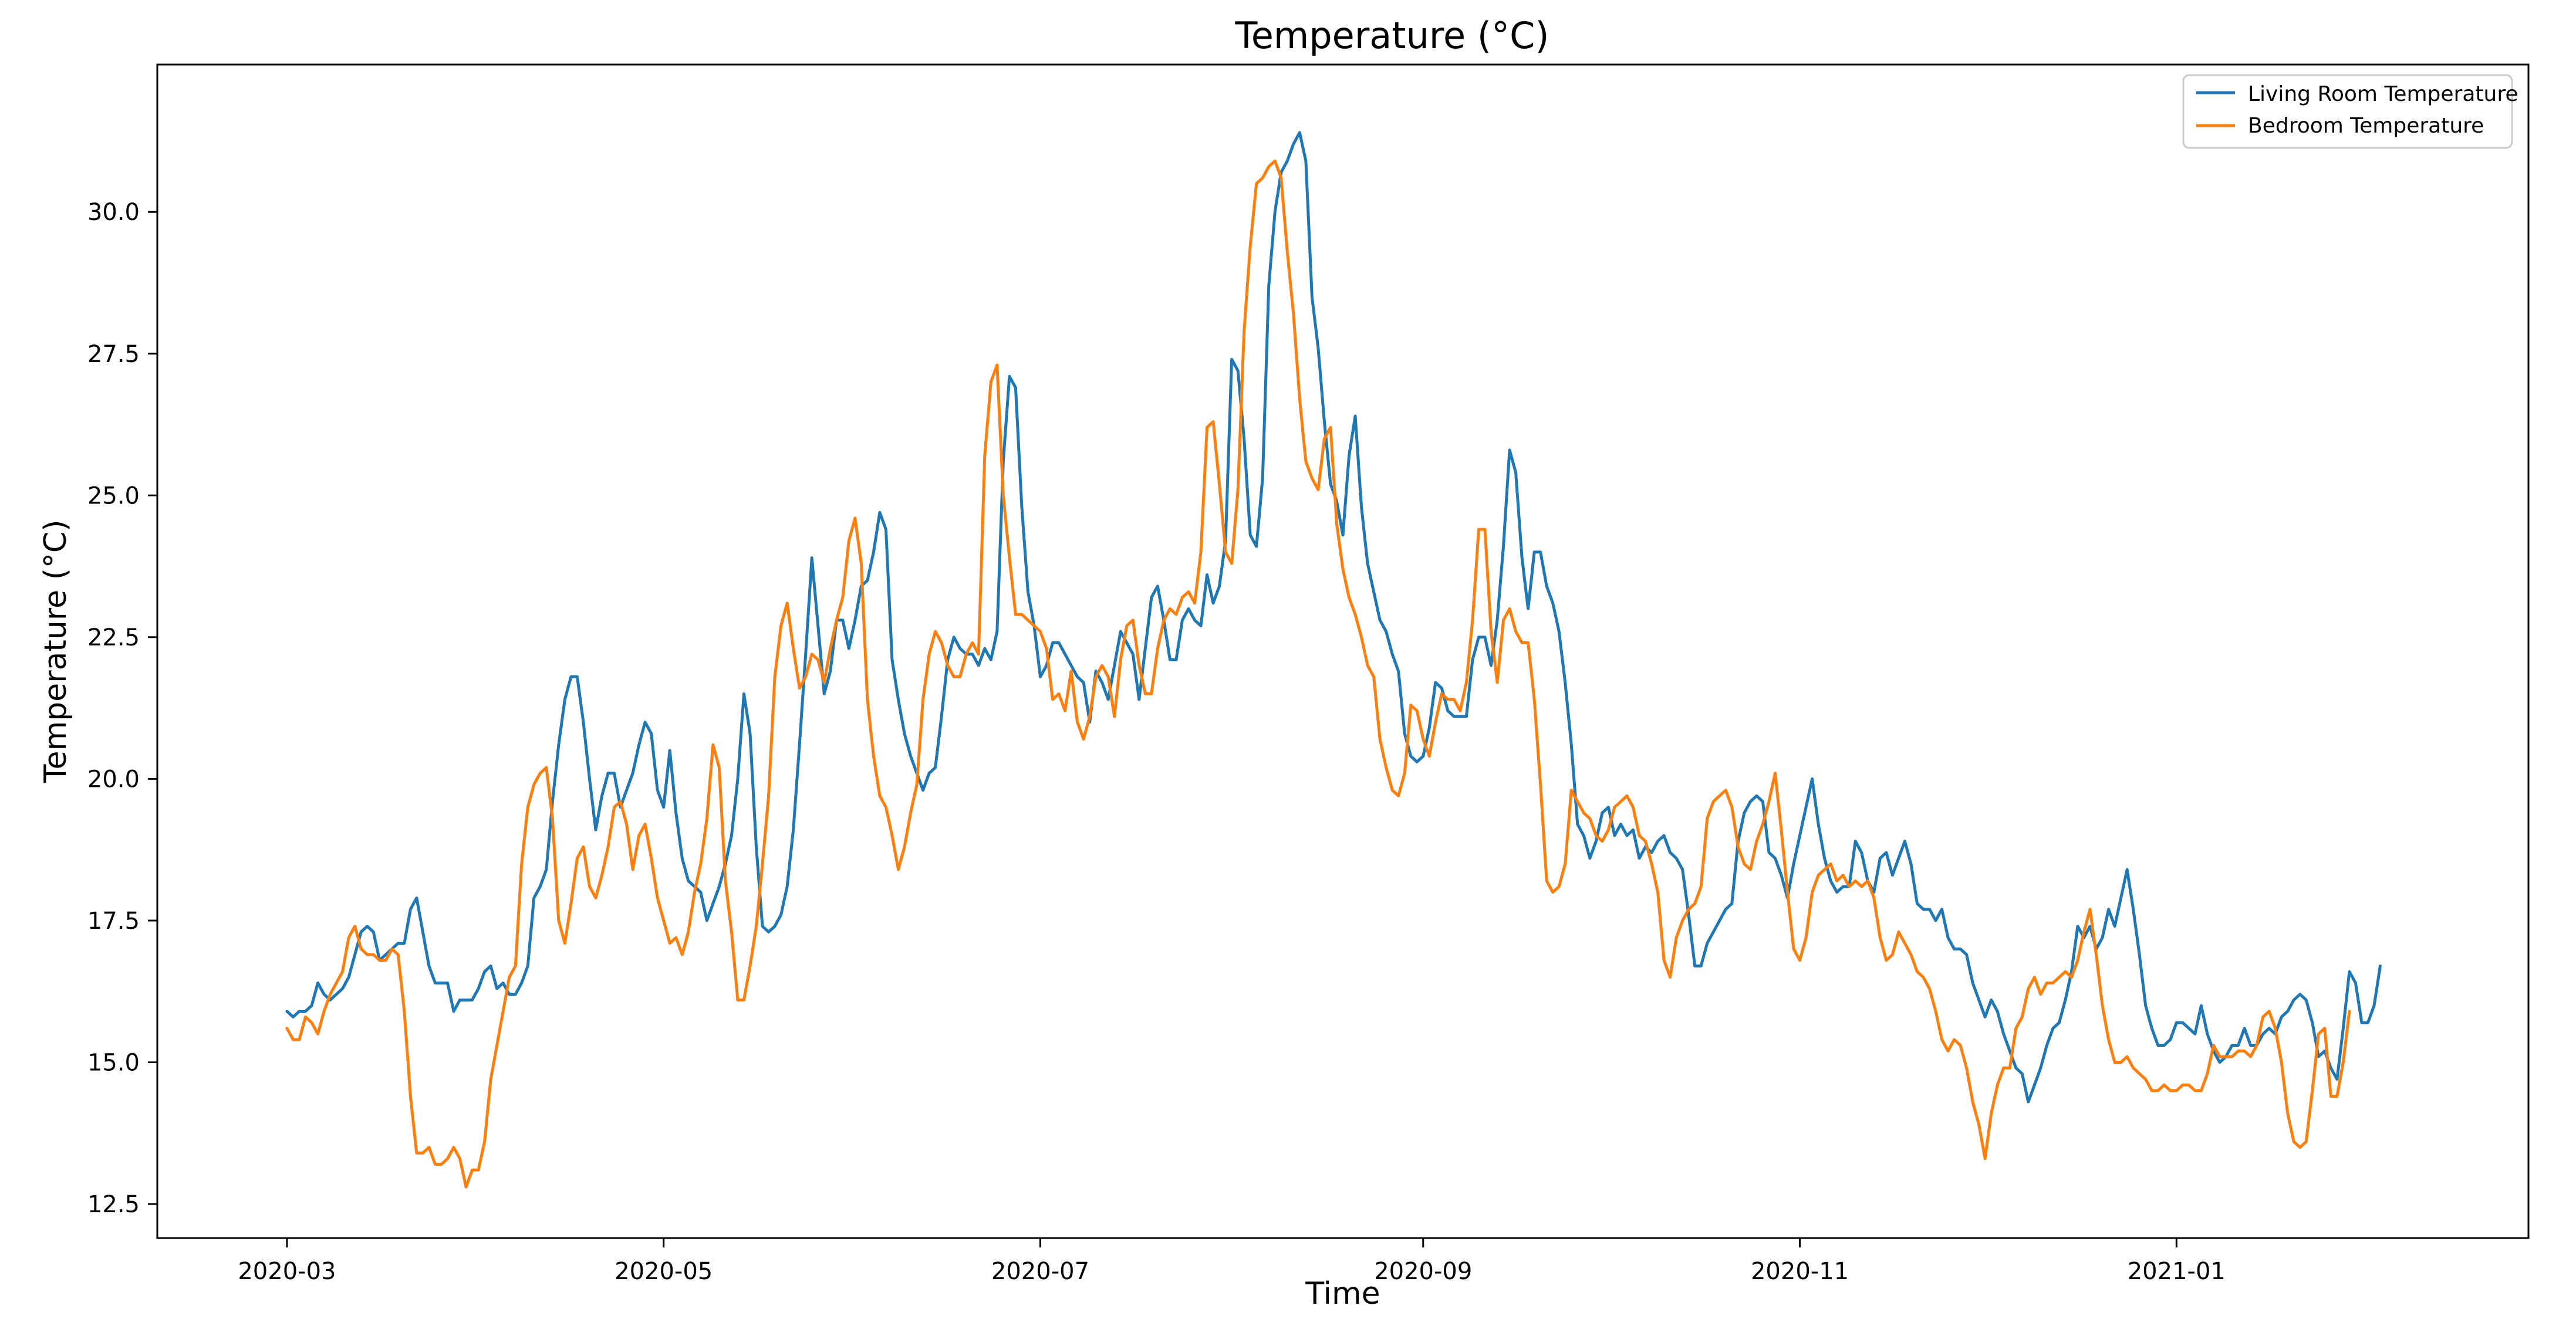 The width and height of the screenshot is (2576, 1329). Describe the element at coordinates (114, 637) in the screenshot. I see `y-tick-label: 22.5` at that location.